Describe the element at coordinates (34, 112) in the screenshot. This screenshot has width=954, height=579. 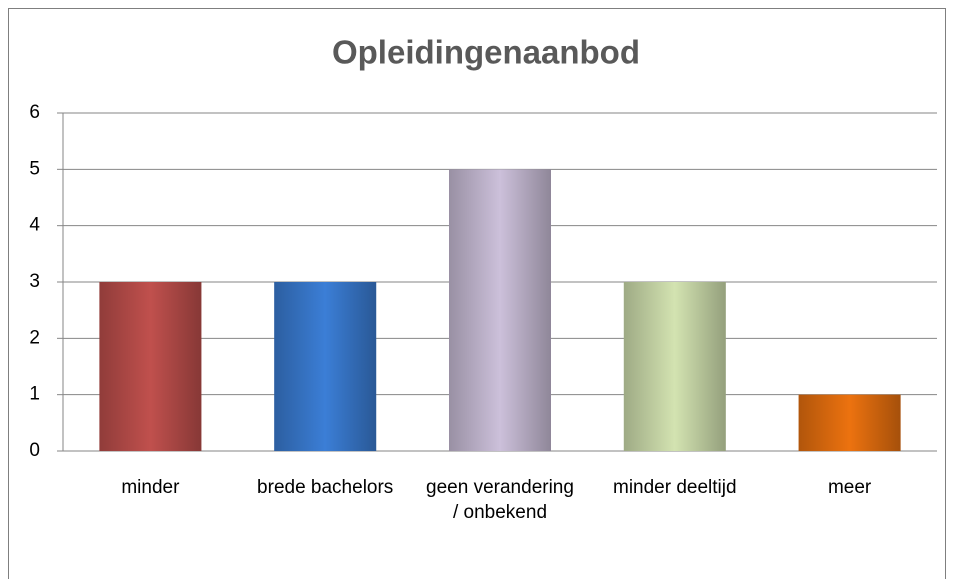
I see `y-tick-label: 6` at that location.